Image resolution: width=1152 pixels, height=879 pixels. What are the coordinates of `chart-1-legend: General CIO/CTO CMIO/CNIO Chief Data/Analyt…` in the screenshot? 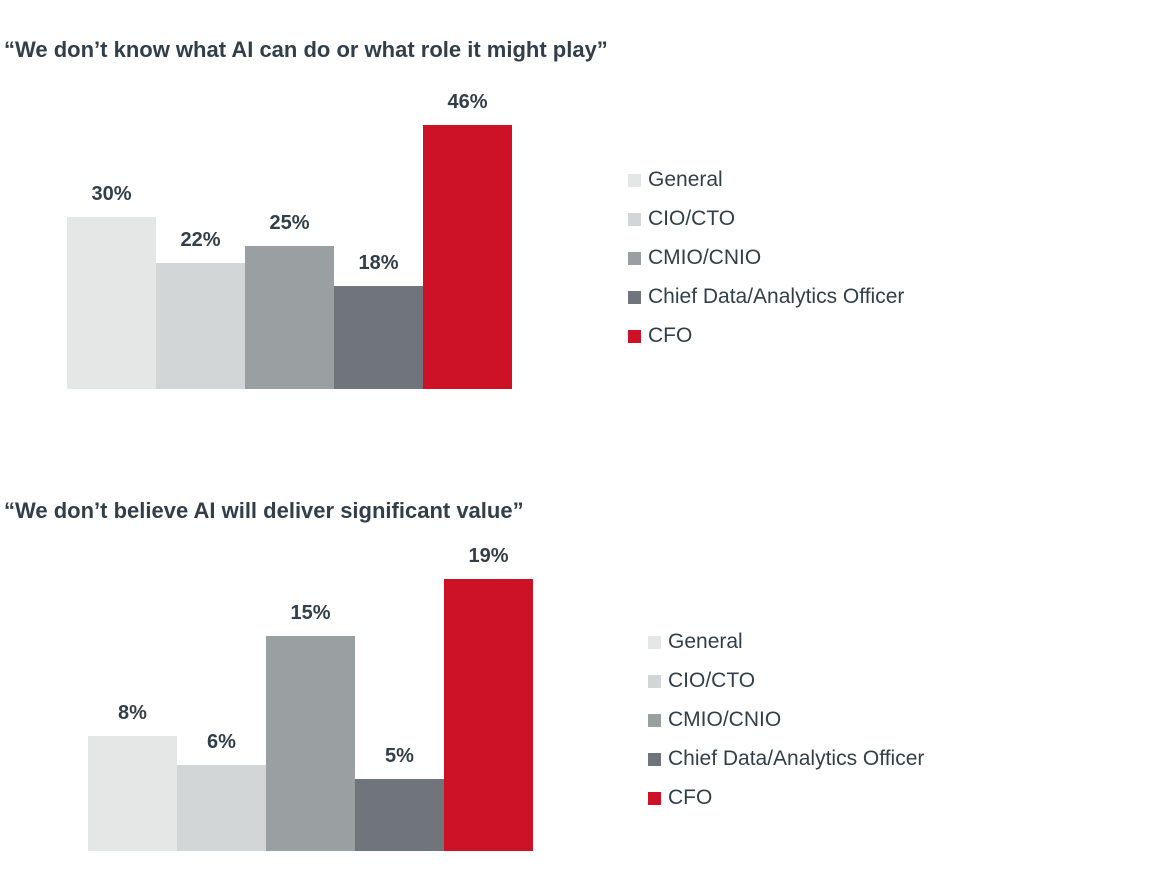 It's located at (766, 265).